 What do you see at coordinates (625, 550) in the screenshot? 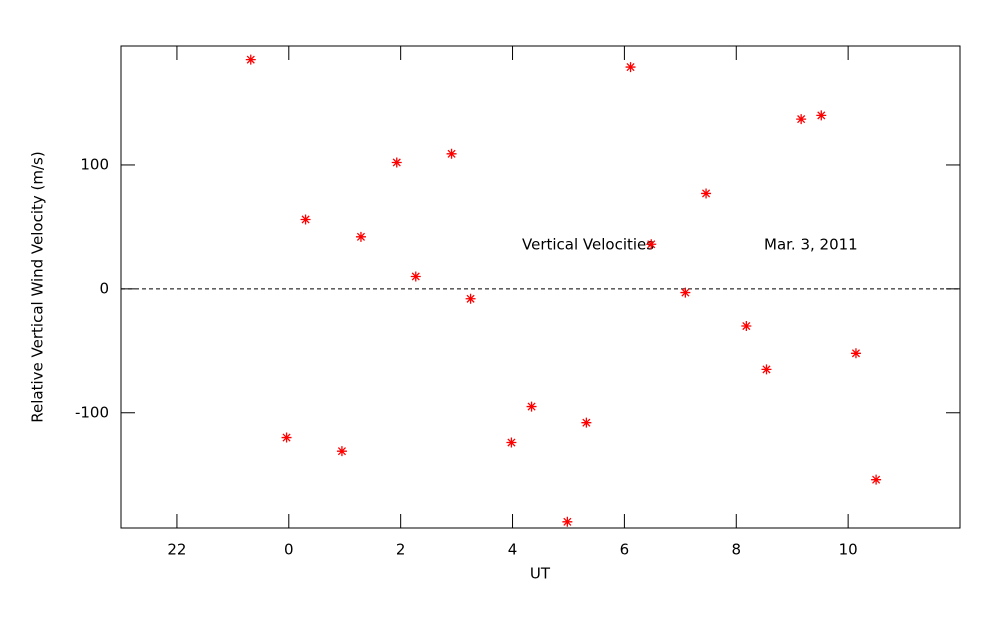
I see `x-tick-label: 6` at bounding box center [625, 550].